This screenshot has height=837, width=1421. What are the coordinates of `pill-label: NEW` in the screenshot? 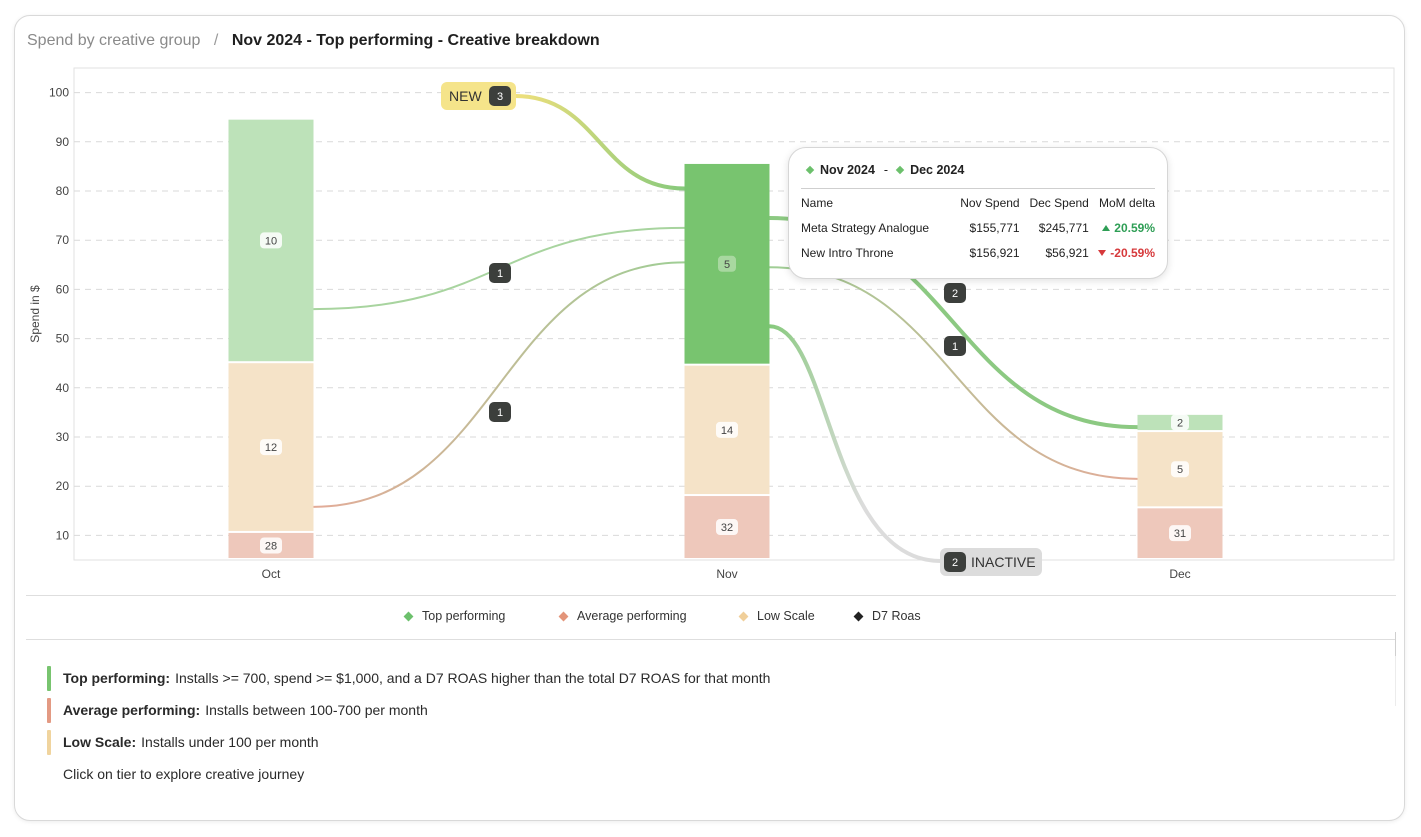 It's located at (465, 96).